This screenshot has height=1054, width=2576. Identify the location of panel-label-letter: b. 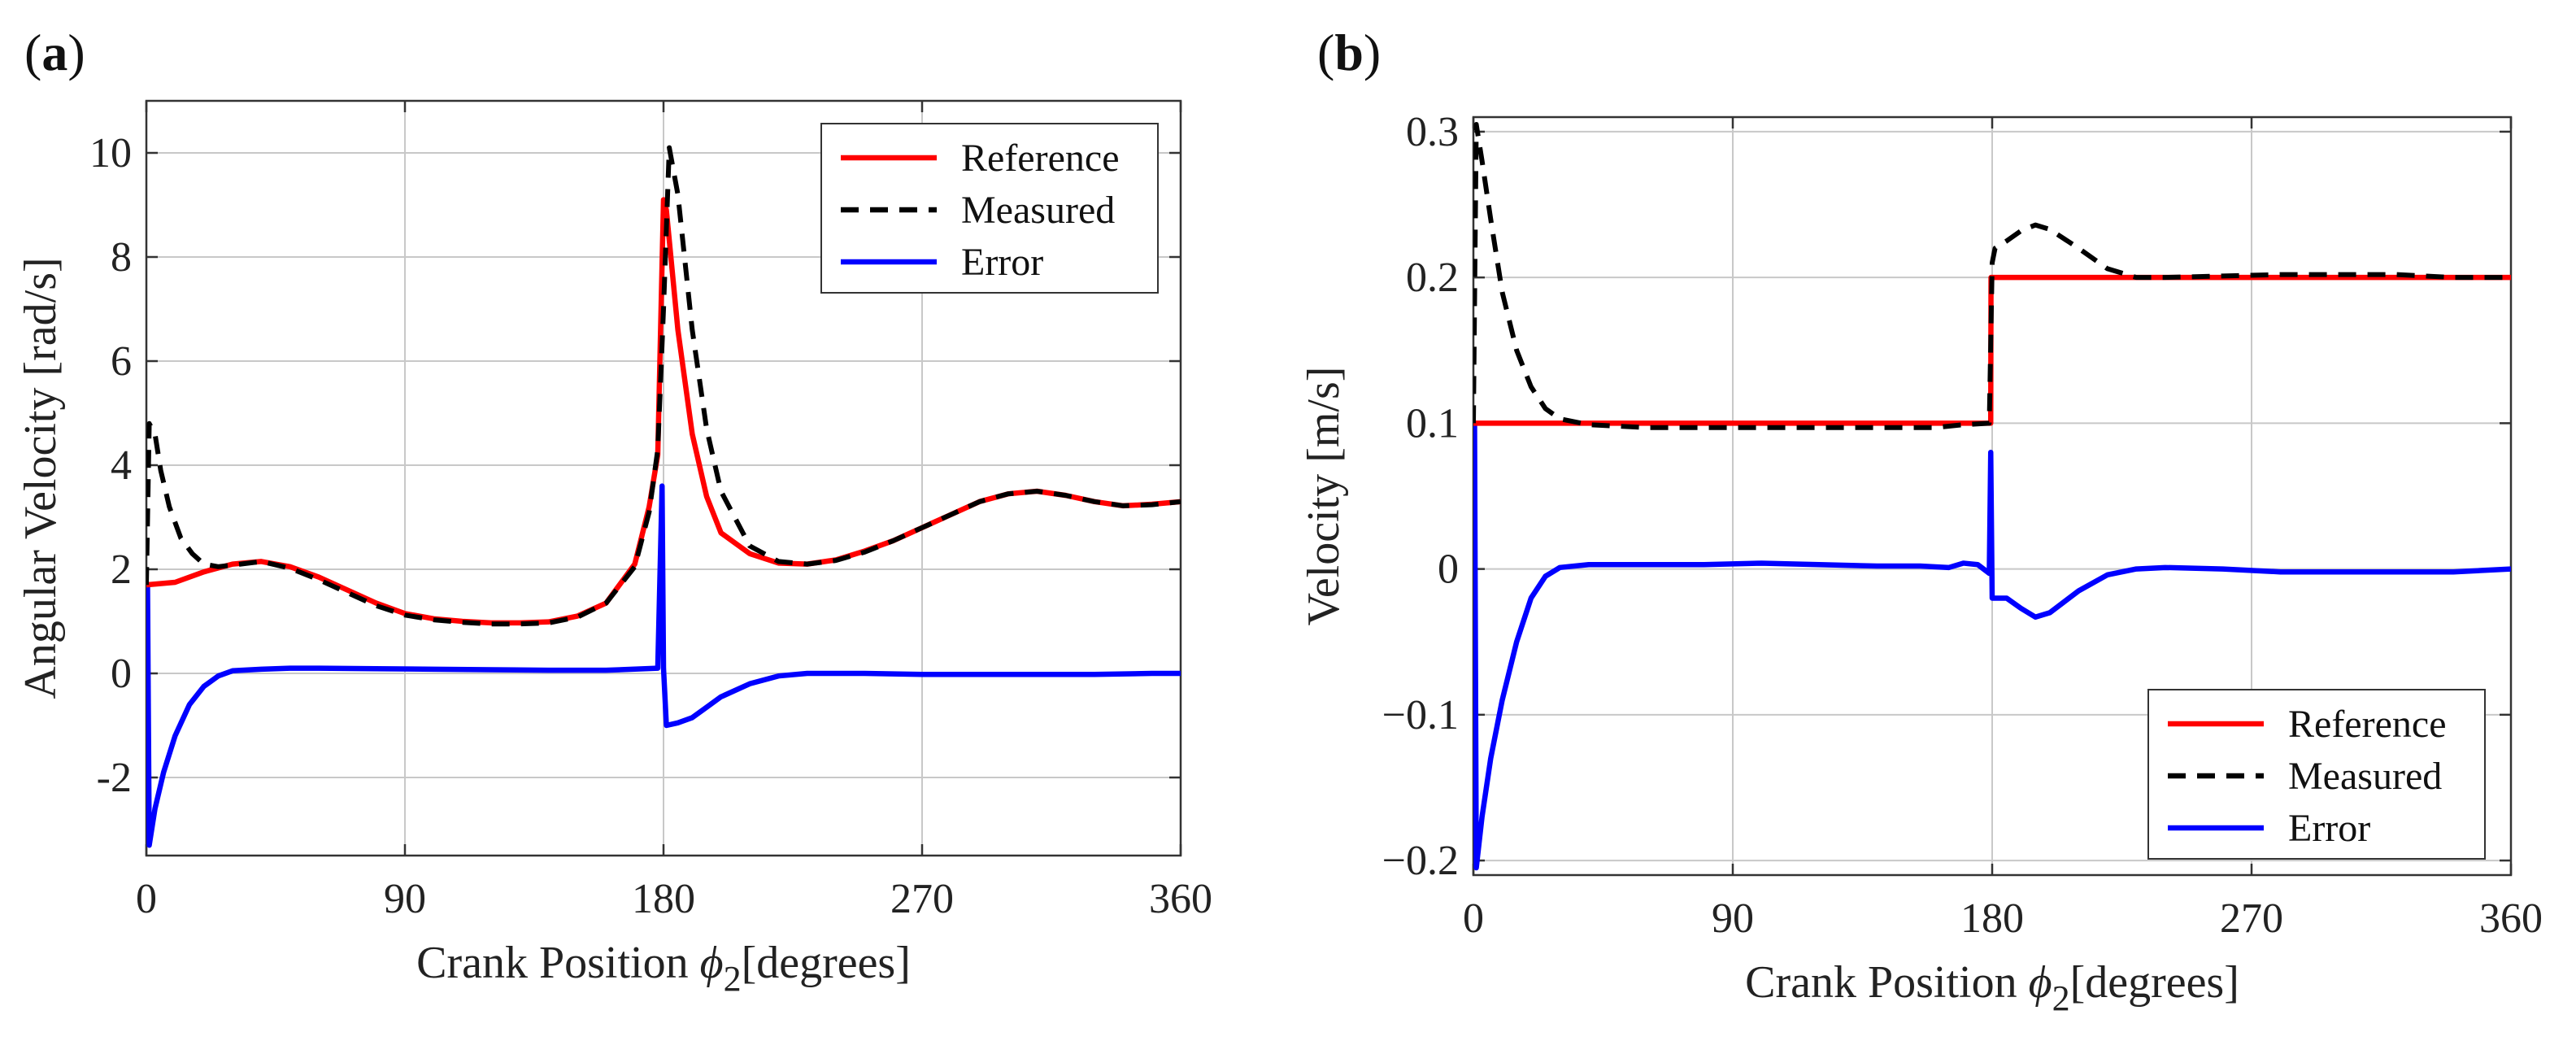
(1349, 52).